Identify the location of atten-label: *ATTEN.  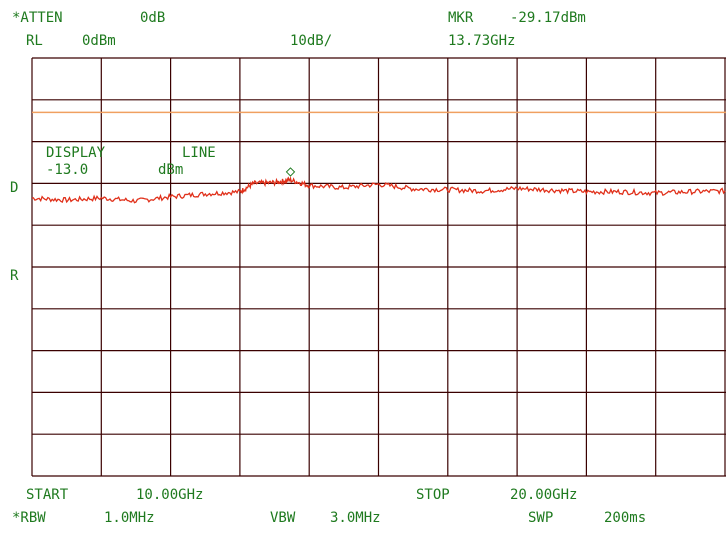
(37, 18).